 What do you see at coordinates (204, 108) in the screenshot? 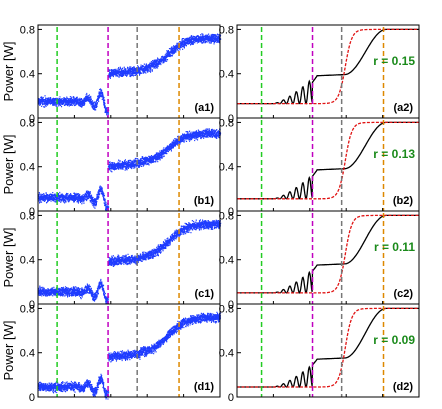
I see `panel-label: (a1)` at bounding box center [204, 108].